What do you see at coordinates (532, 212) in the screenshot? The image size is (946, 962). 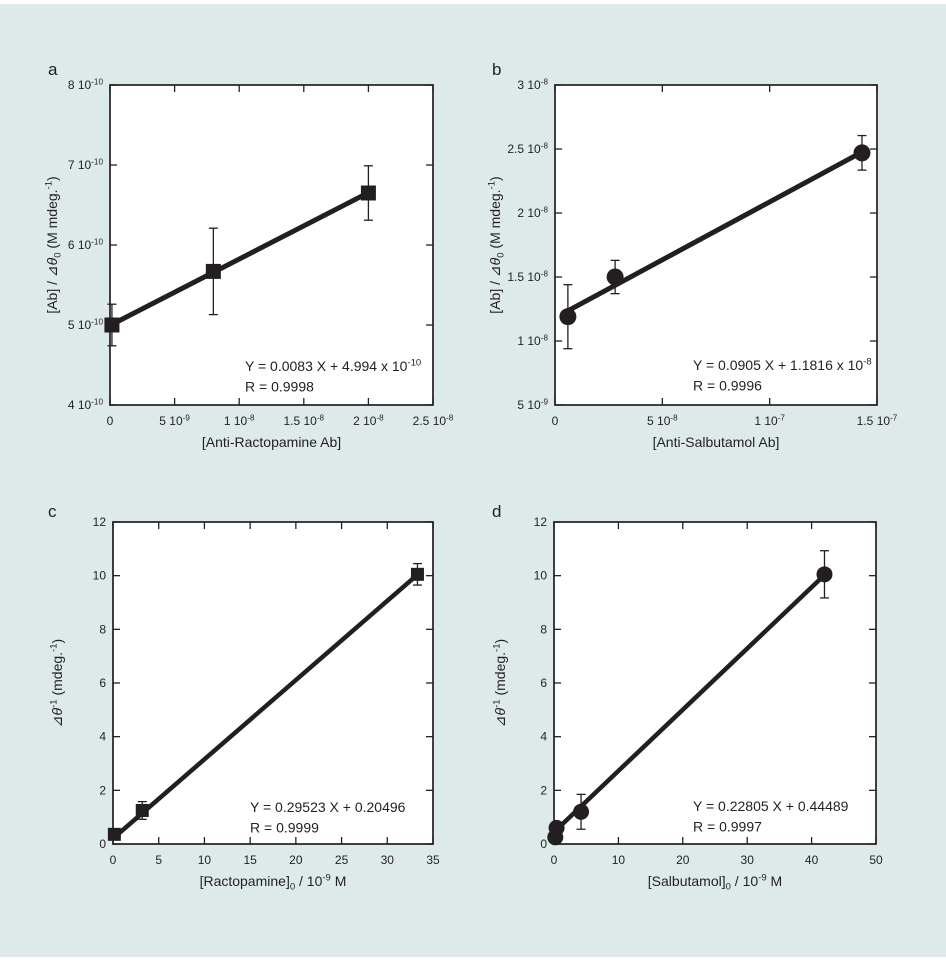 I see `y-tick-label: 2 10-8` at bounding box center [532, 212].